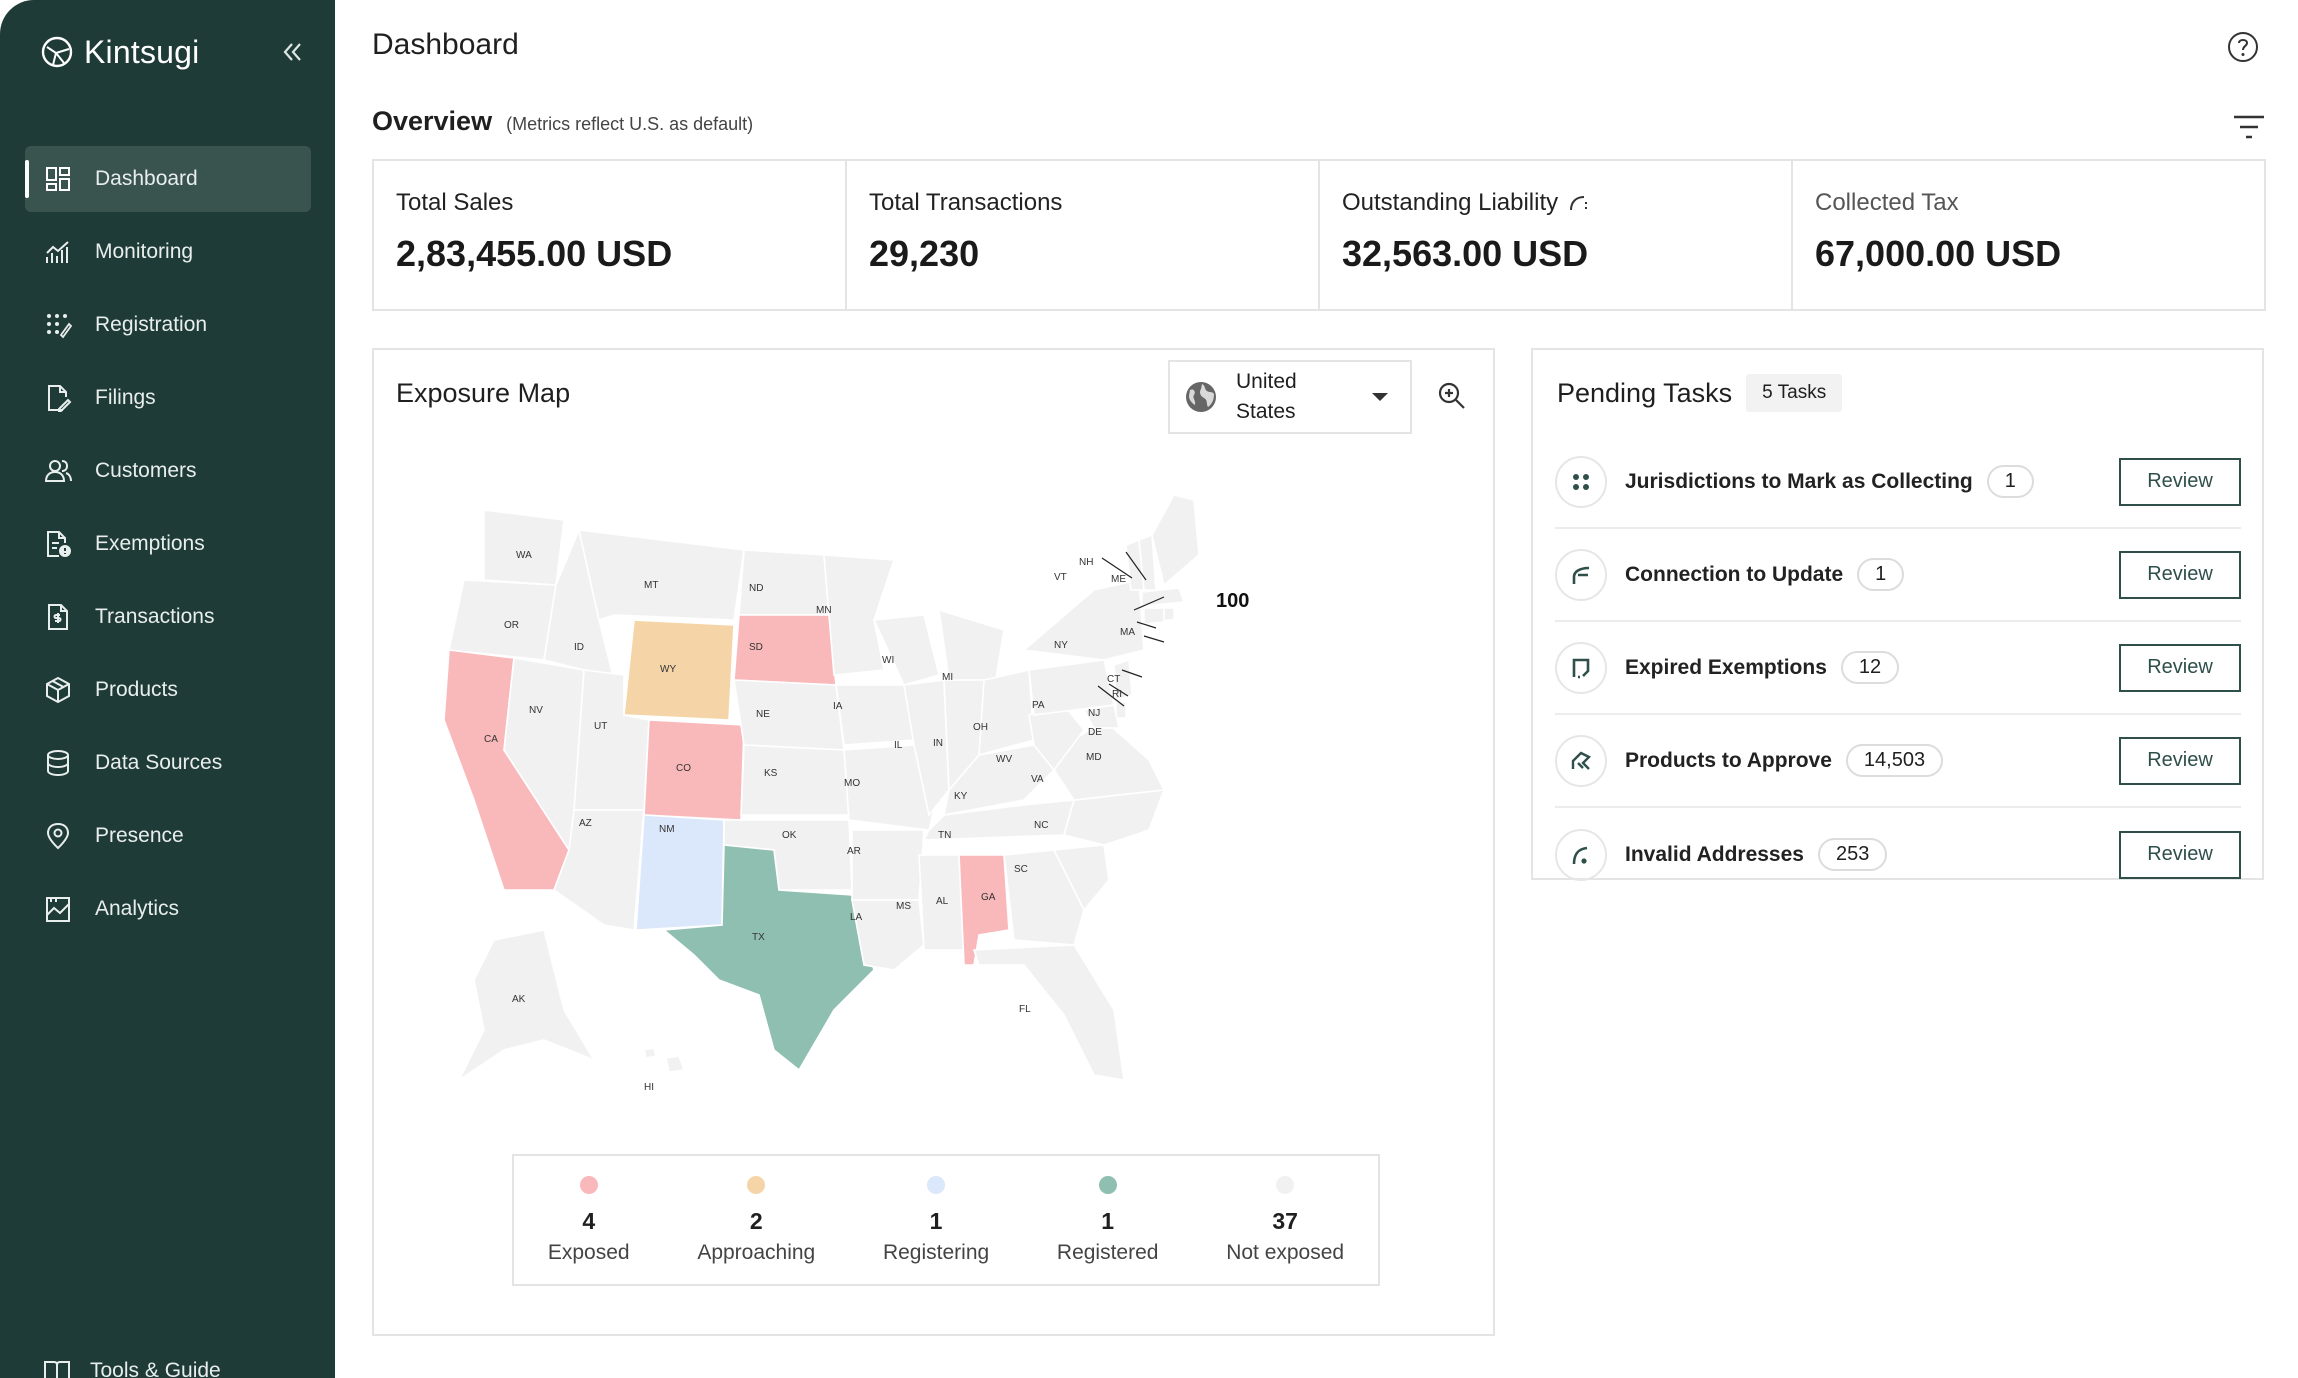  What do you see at coordinates (1169, 614) in the screenshot?
I see `state-ri` at bounding box center [1169, 614].